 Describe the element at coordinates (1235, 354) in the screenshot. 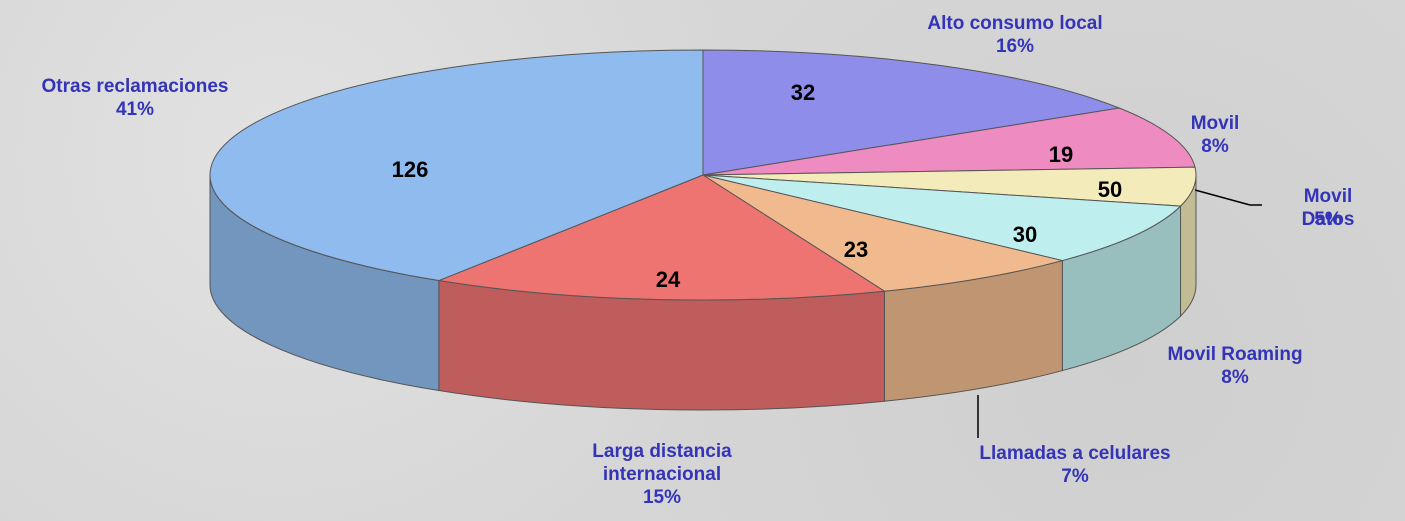

I see `slice-label: Movil Roaming` at that location.